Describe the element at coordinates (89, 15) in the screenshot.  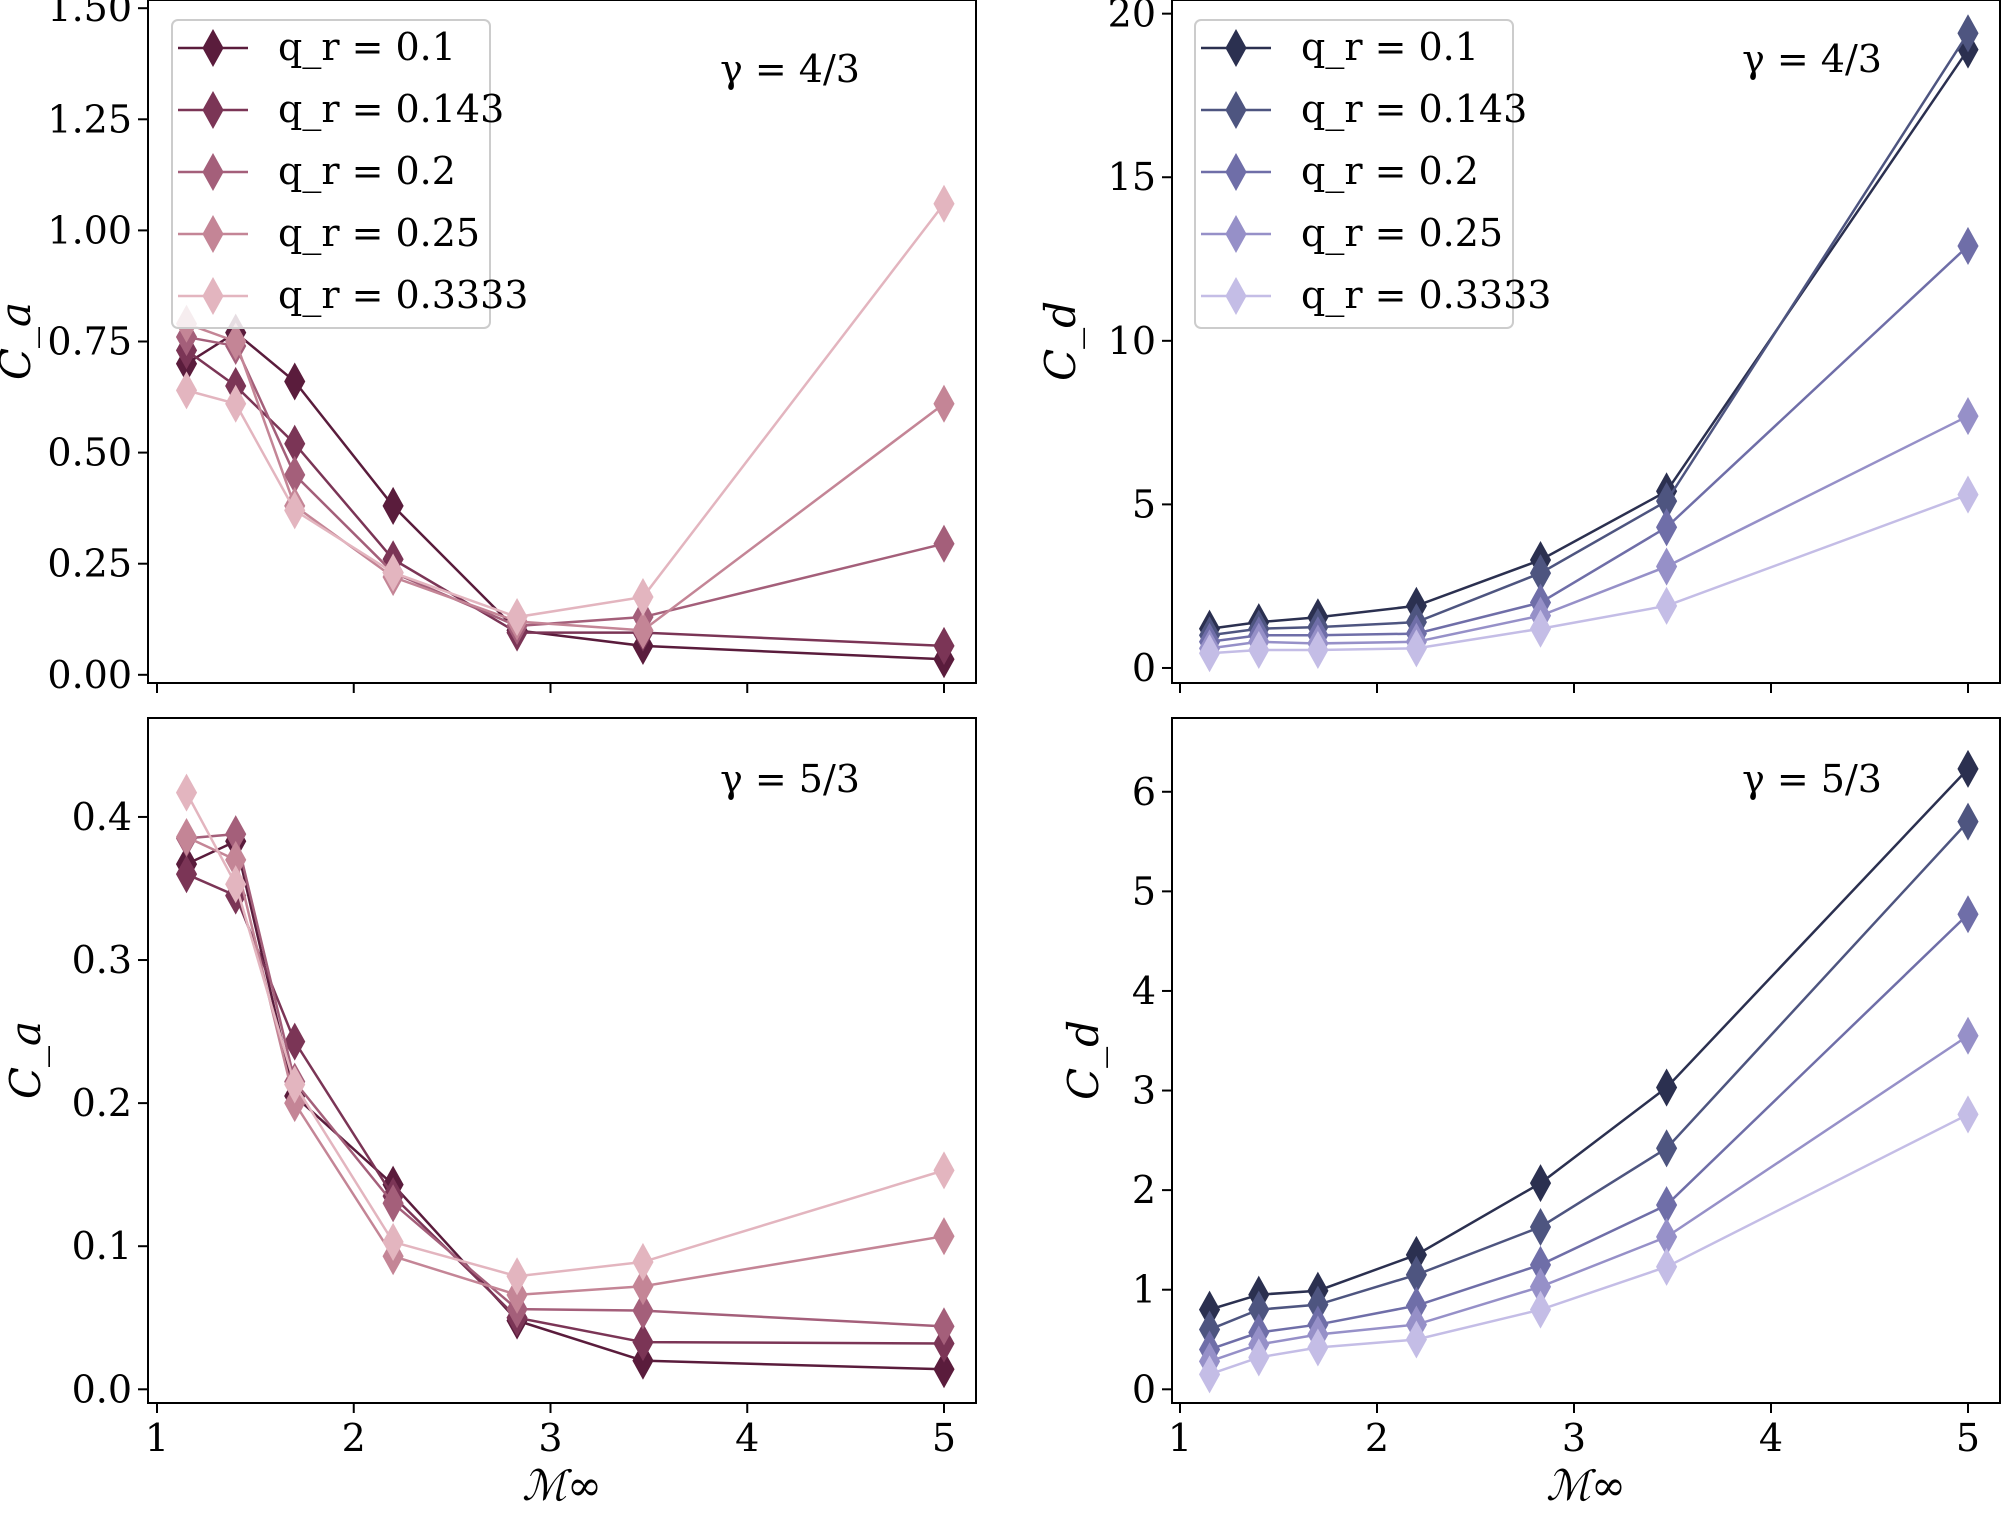
I see `y-tick-label: 1.50` at that location.